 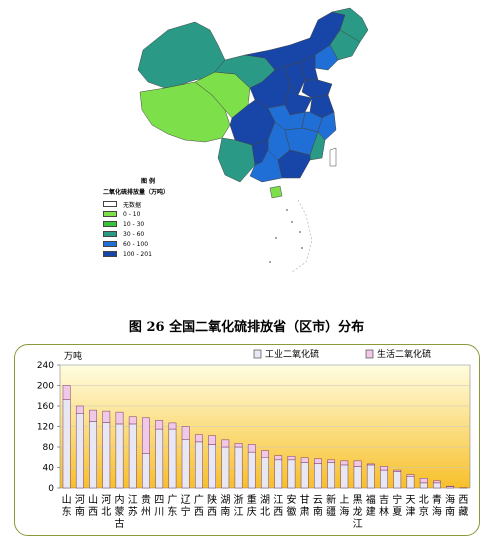 What do you see at coordinates (345, 45) in the screenshot?
I see `region-jilin` at bounding box center [345, 45].